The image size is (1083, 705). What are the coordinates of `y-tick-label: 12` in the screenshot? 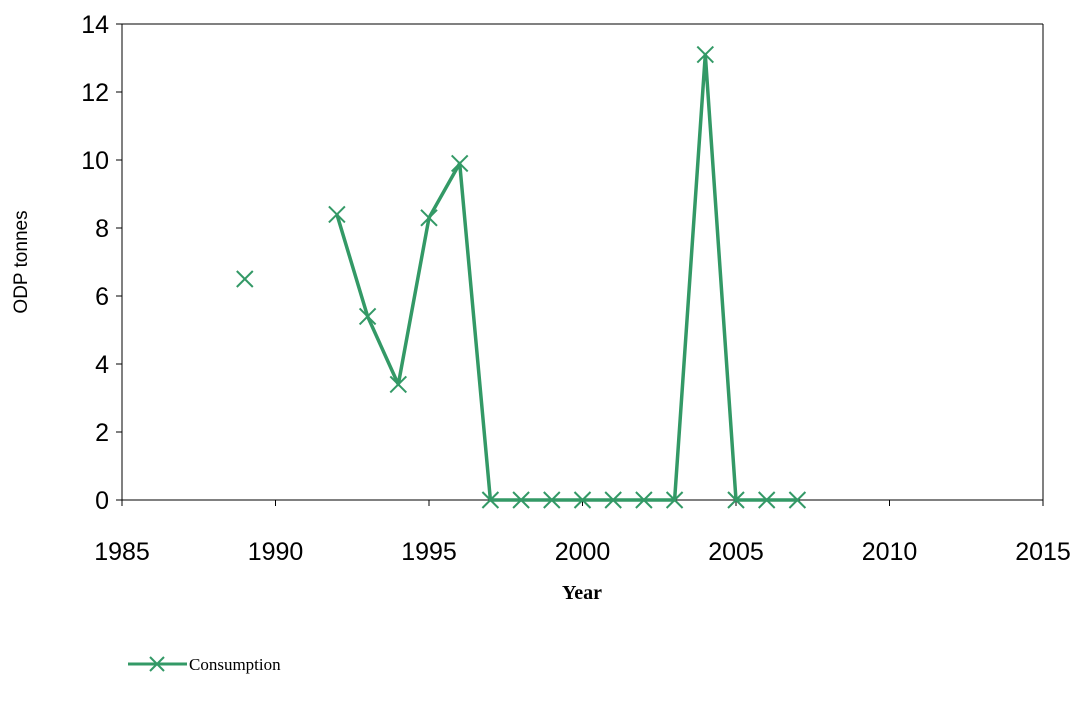 It's located at (95, 93).